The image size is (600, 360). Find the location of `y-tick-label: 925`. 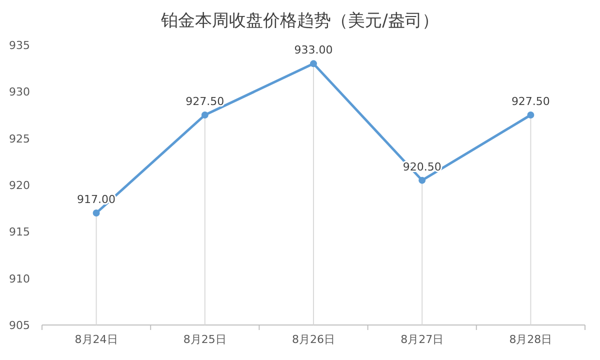

y-tick-label: 925 is located at coordinates (19, 139).